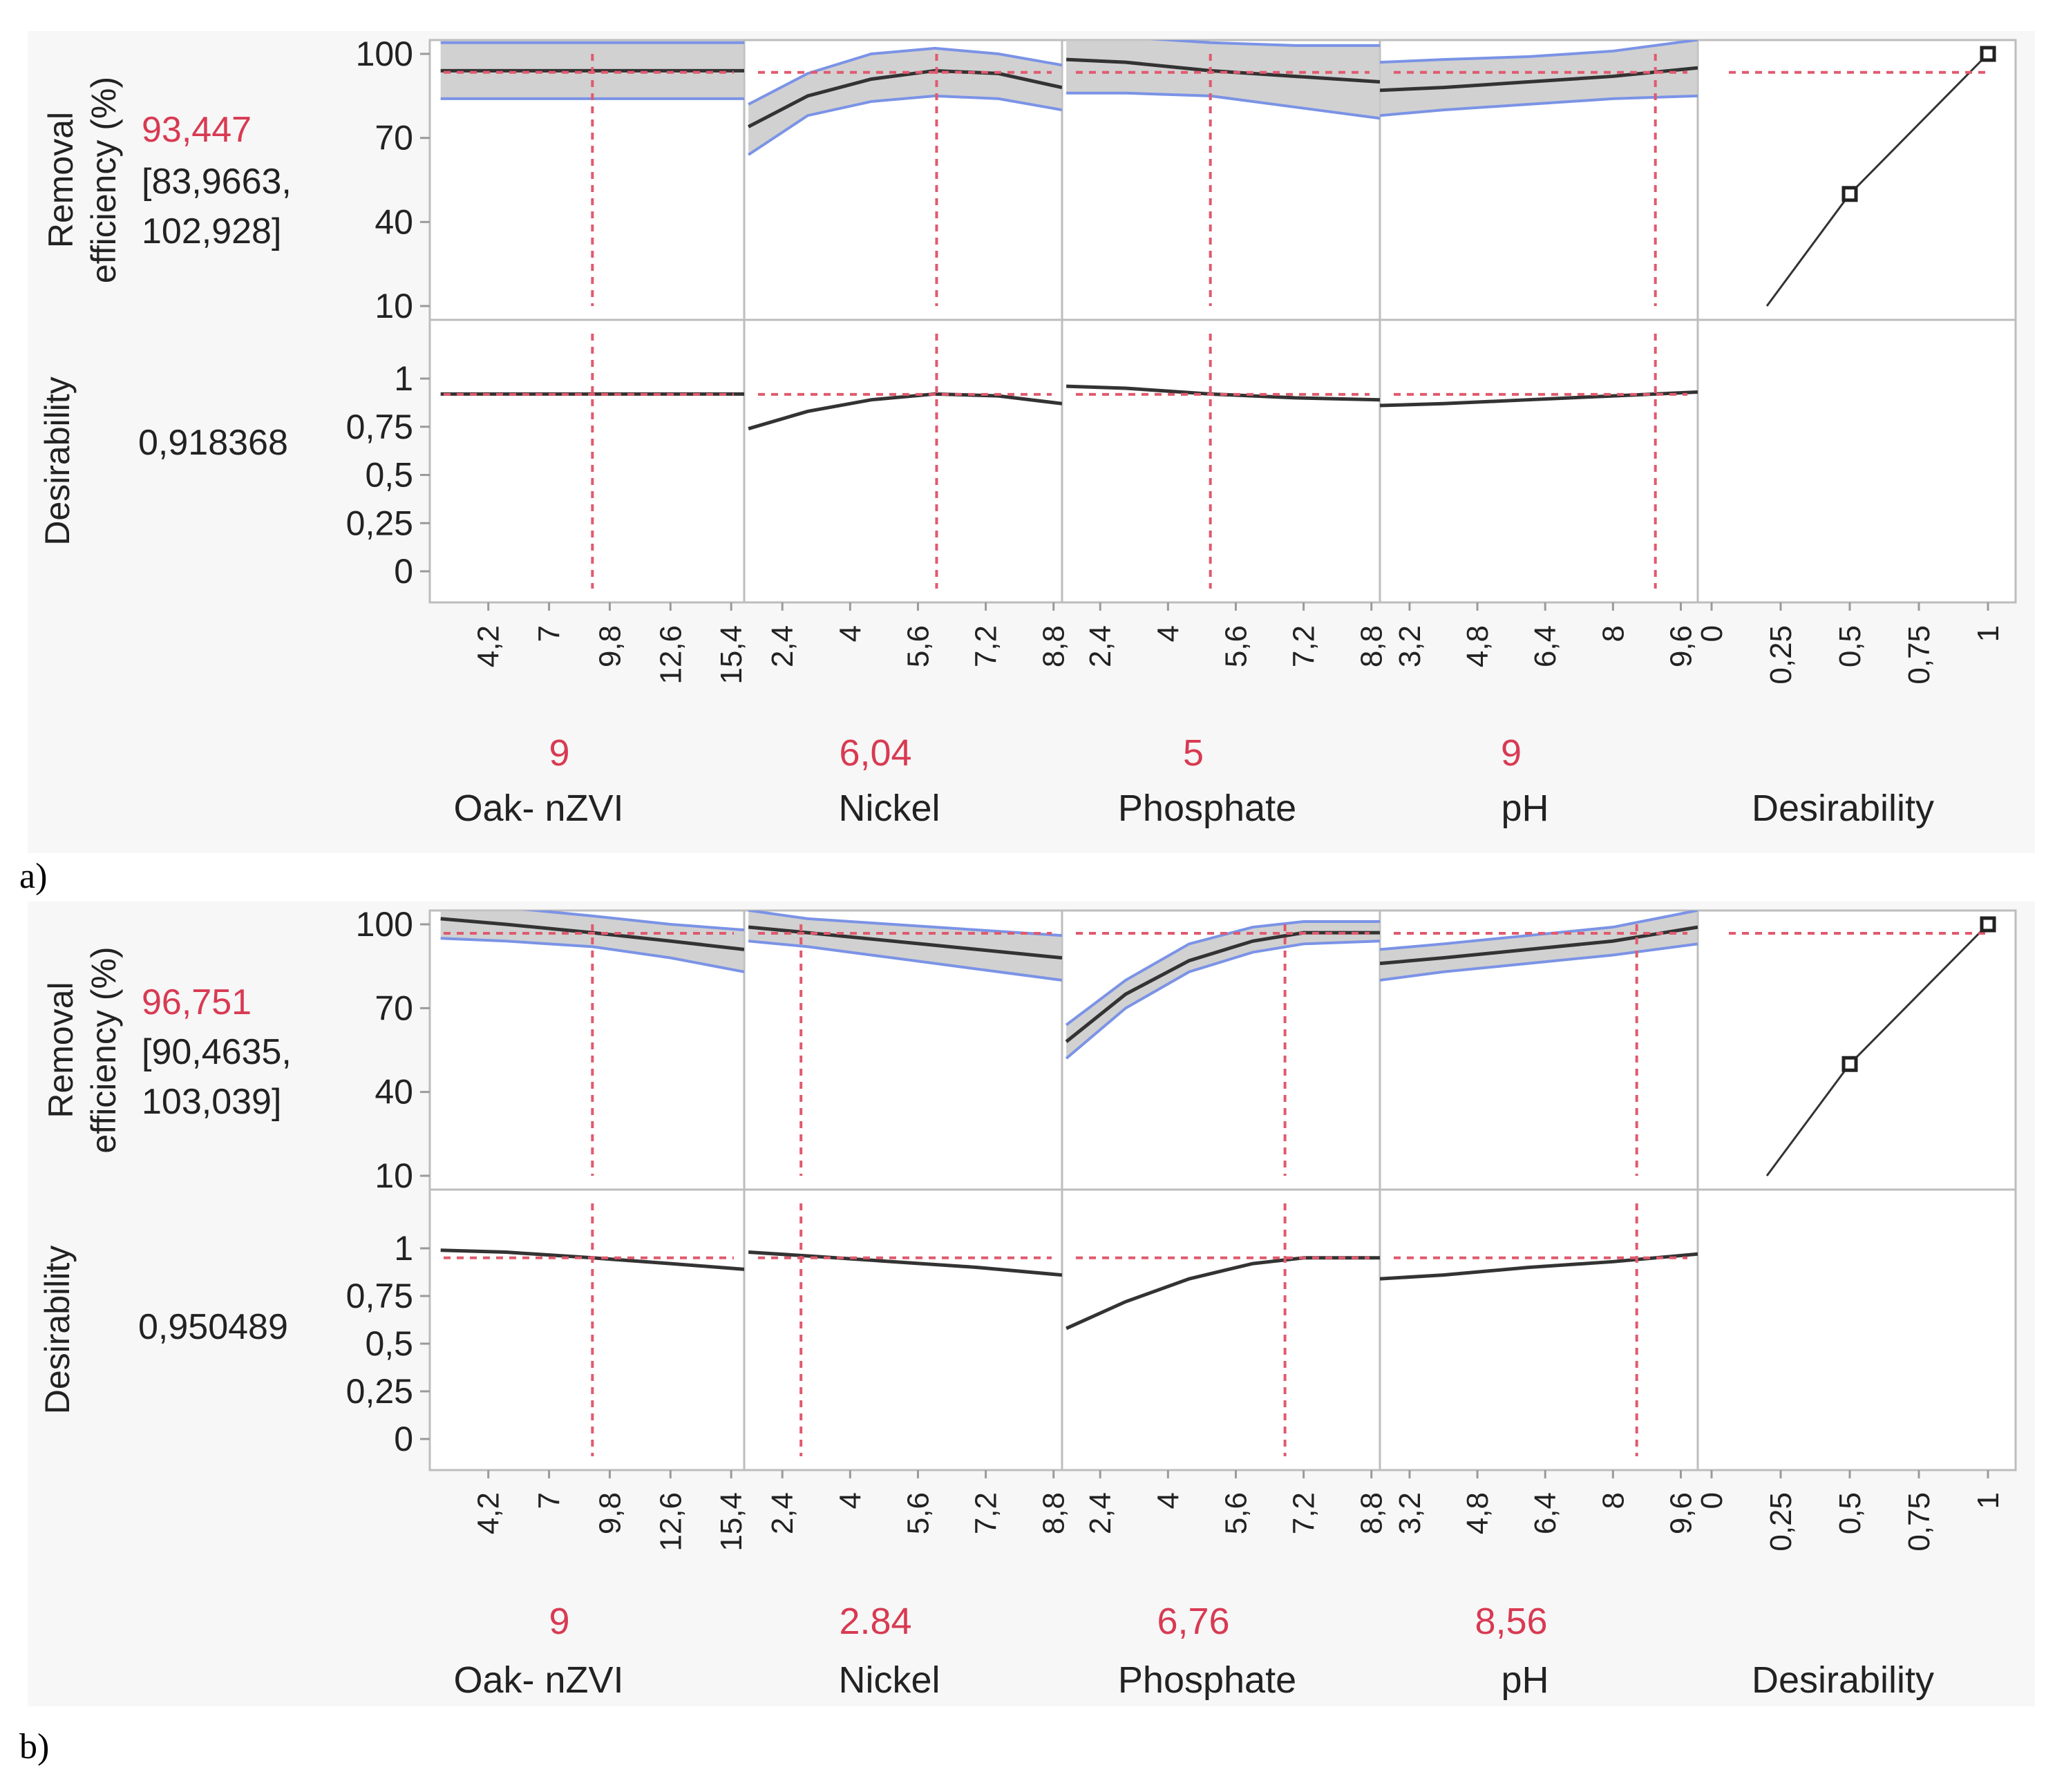 The image size is (2055, 1792). I want to click on x-tick-label: 7, so click(550, 633).